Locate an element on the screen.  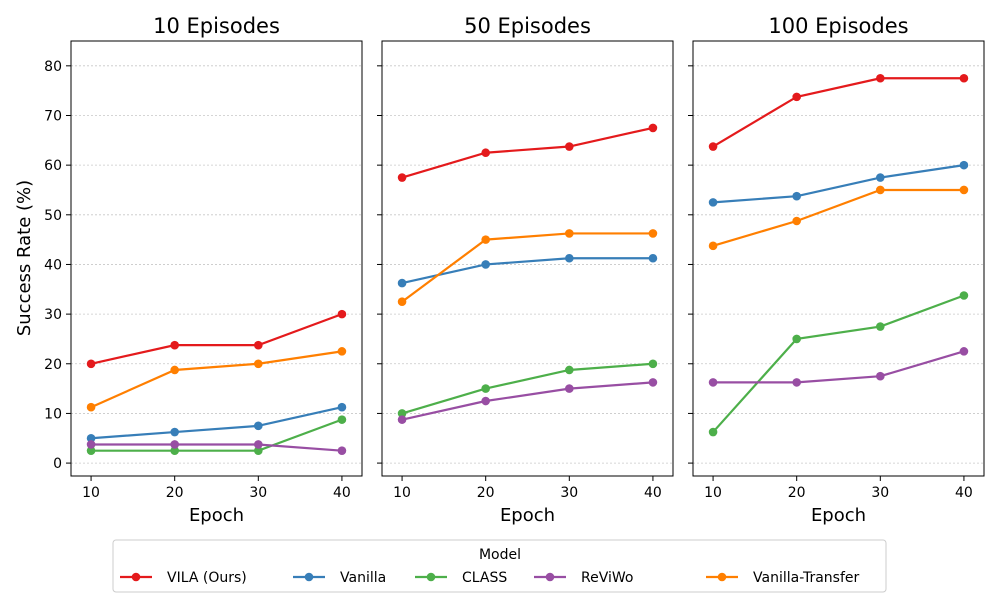
y-tick-label: 50 is located at coordinates (53, 216).